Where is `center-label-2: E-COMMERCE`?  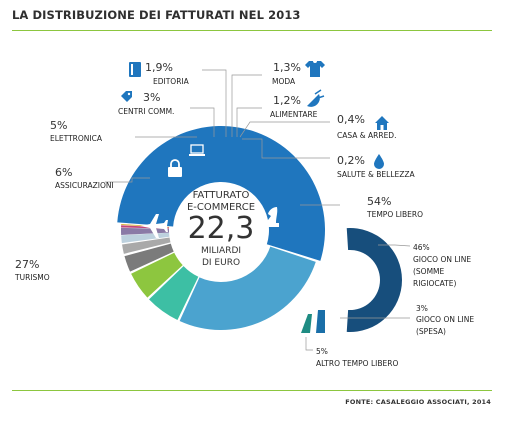 center-label-2: E-COMMERCE is located at coordinates (221, 207).